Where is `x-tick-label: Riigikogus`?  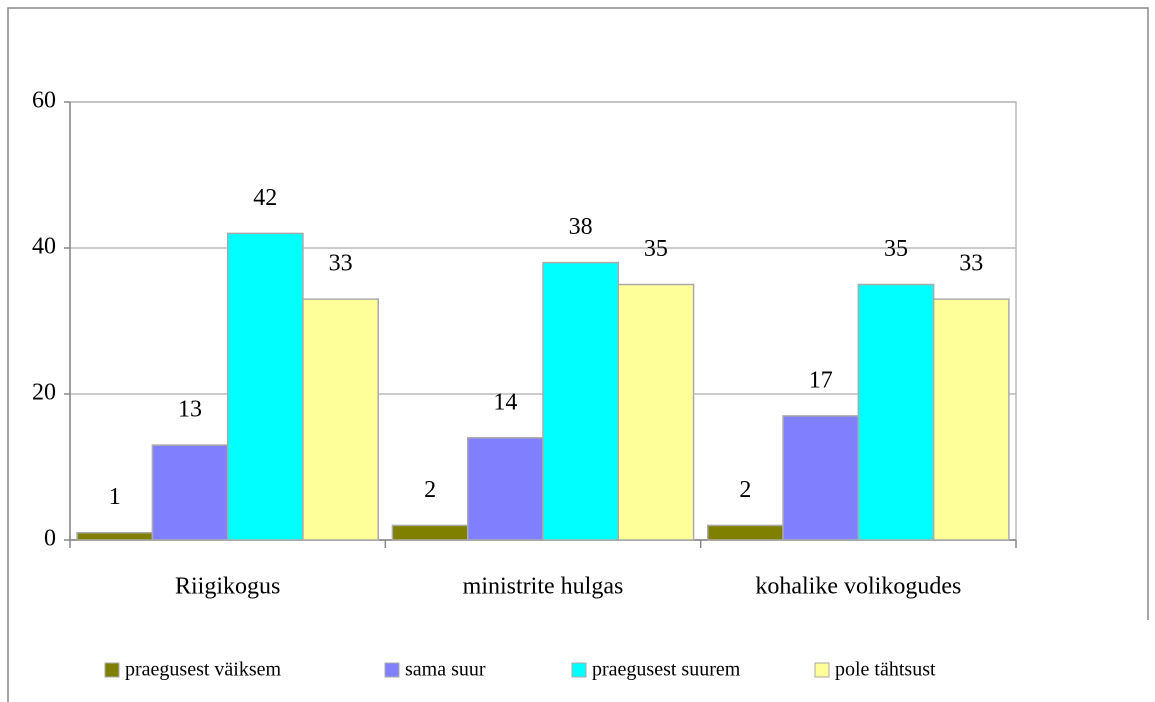
x-tick-label: Riigikogus is located at coordinates (227, 587).